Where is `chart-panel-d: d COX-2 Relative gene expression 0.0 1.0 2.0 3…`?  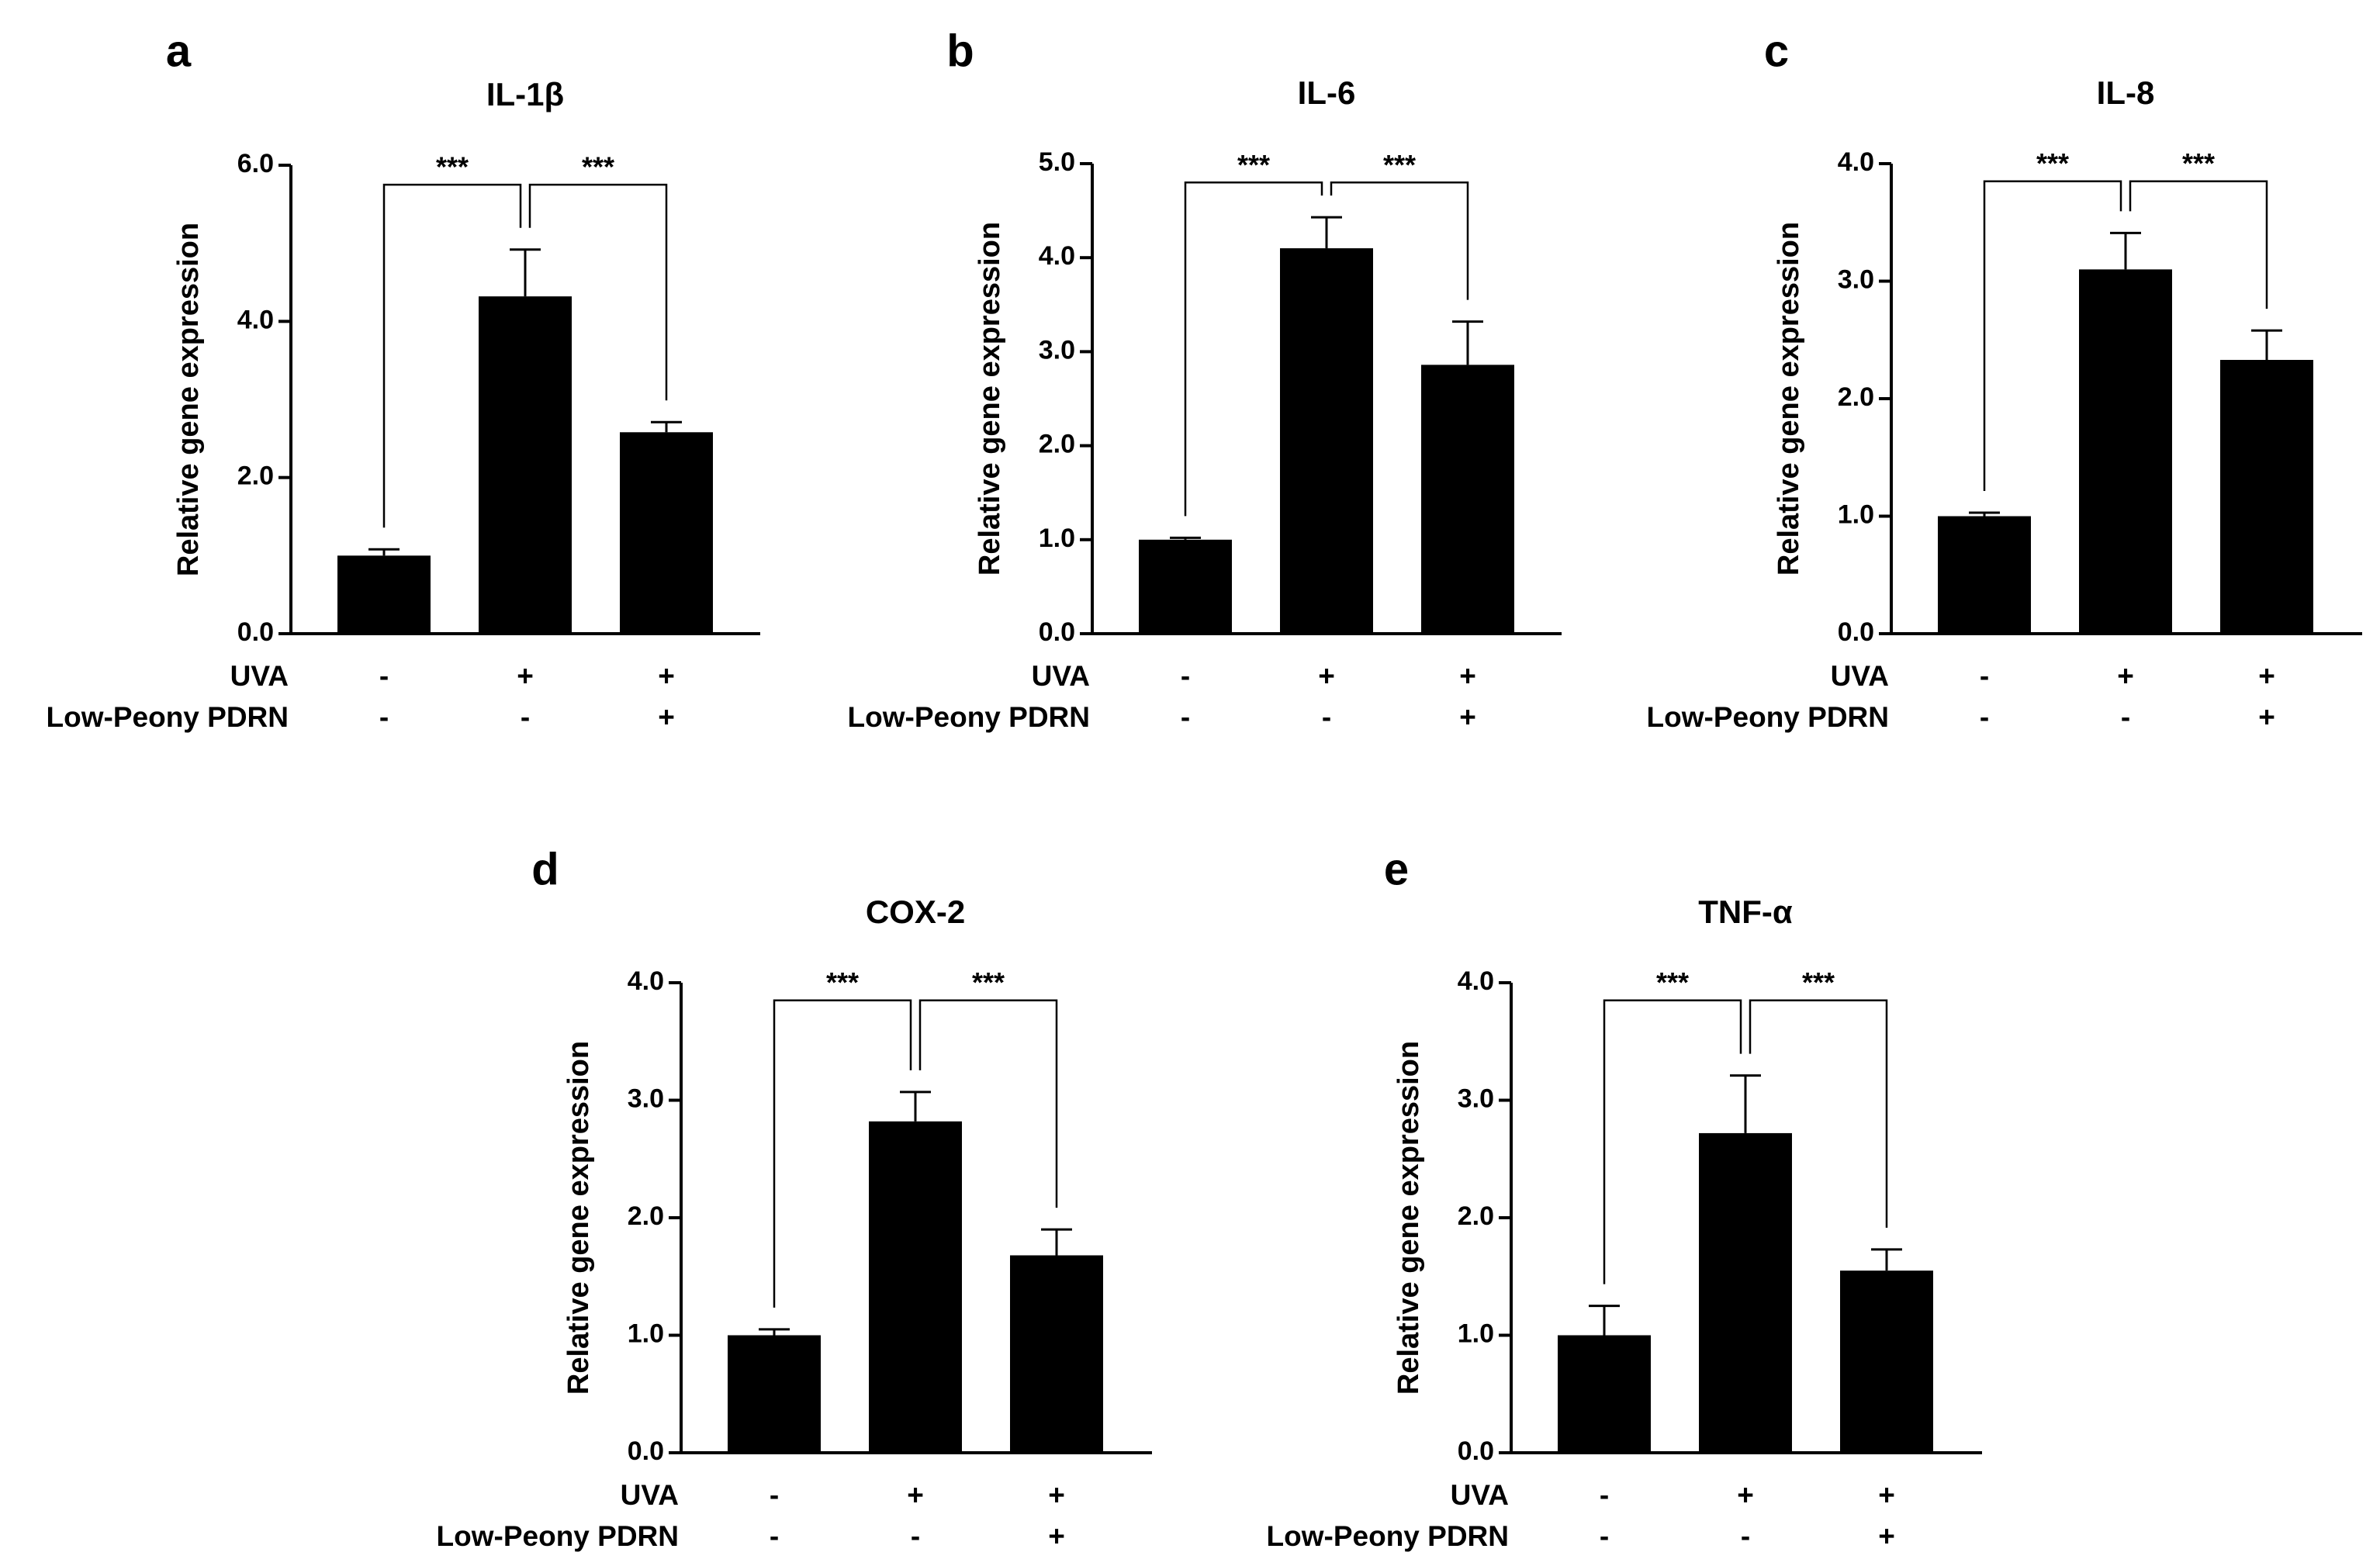 chart-panel-d: d COX-2 Relative gene expression 0.0 1.0 2.0 3… is located at coordinates (795, 1198).